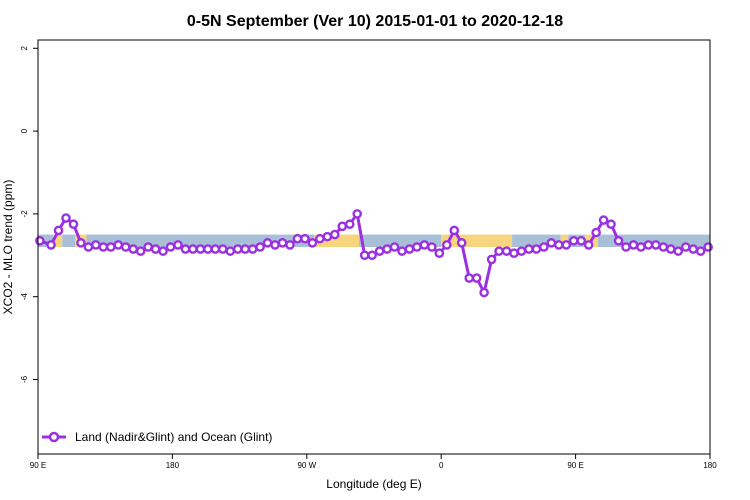 The width and height of the screenshot is (750, 500). What do you see at coordinates (173, 437) in the screenshot?
I see `legend-label: Land (Nadir&Glint) and Ocean (Glint)` at bounding box center [173, 437].